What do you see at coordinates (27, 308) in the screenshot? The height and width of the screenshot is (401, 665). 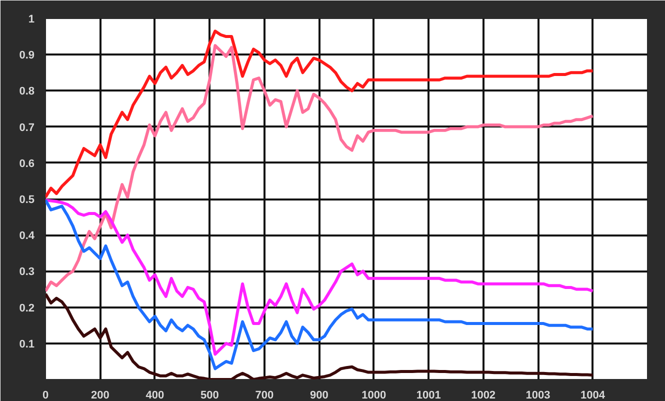 I see `y-tick-label: 0.2` at bounding box center [27, 308].